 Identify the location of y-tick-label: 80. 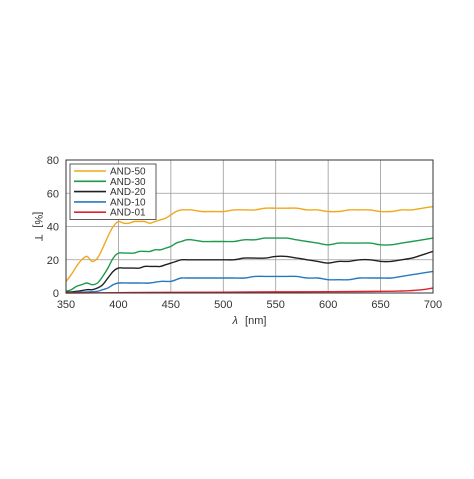
(53, 161).